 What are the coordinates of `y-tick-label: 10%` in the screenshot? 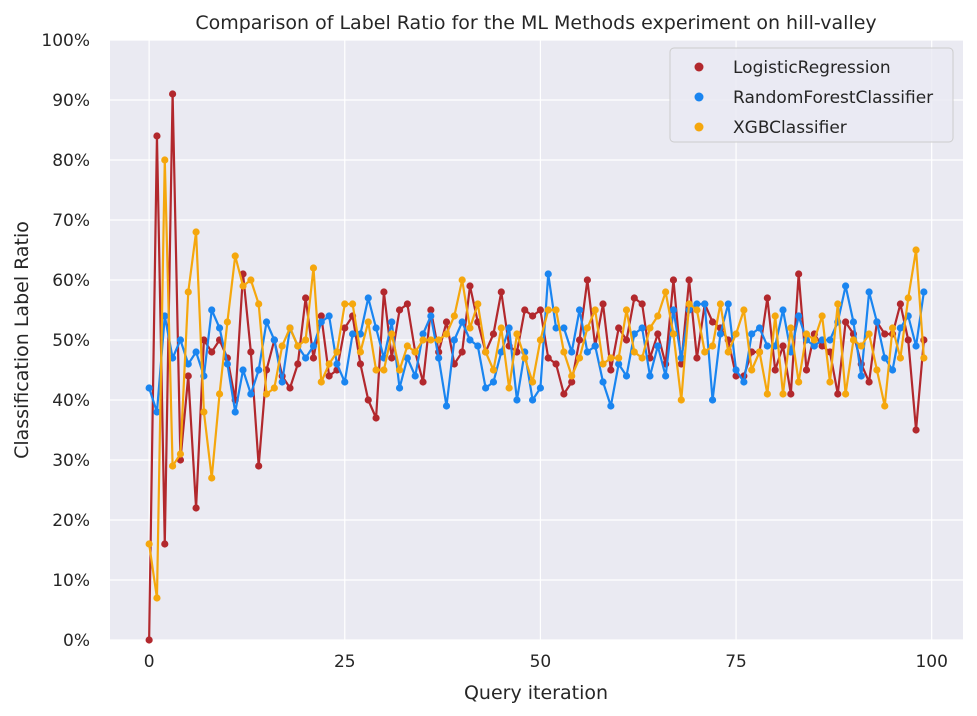 It's located at (71, 581).